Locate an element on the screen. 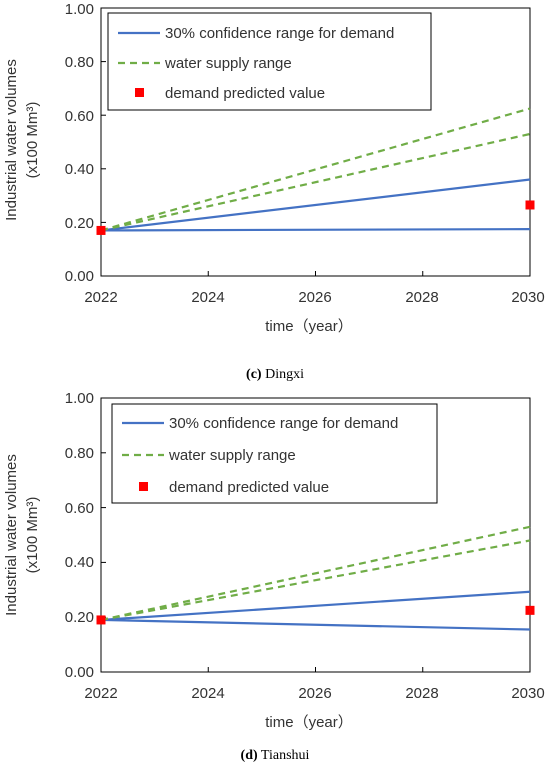 The image size is (550, 768). caption-name: Dingxi is located at coordinates (284, 374).